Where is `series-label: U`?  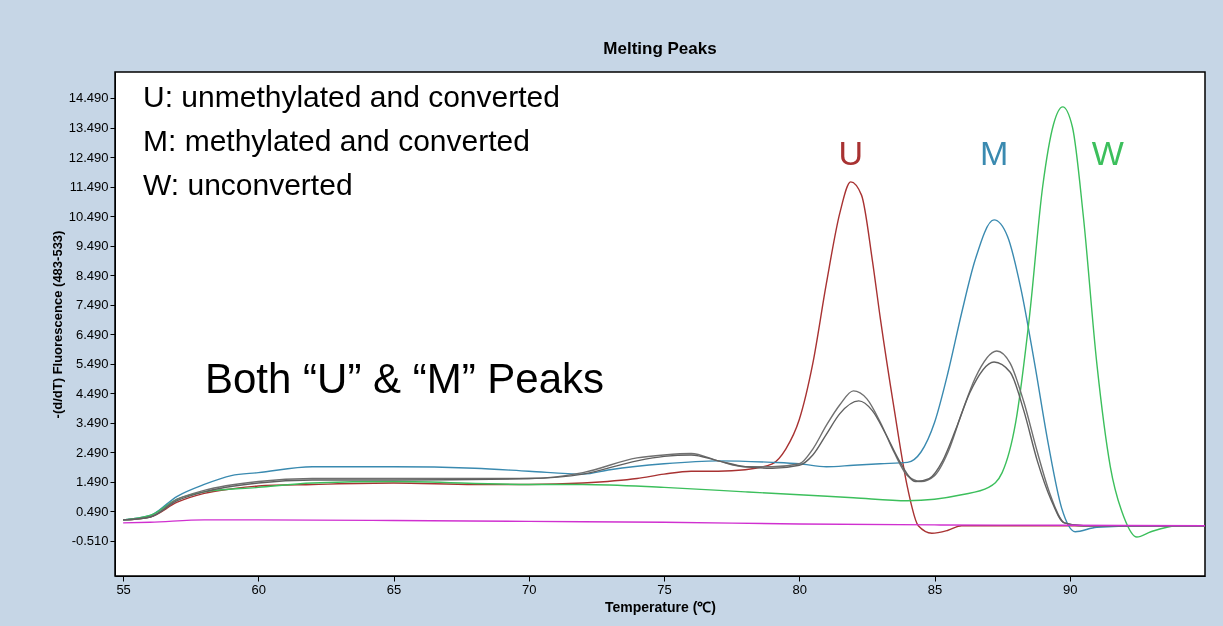
series-label: U is located at coordinates (850, 153).